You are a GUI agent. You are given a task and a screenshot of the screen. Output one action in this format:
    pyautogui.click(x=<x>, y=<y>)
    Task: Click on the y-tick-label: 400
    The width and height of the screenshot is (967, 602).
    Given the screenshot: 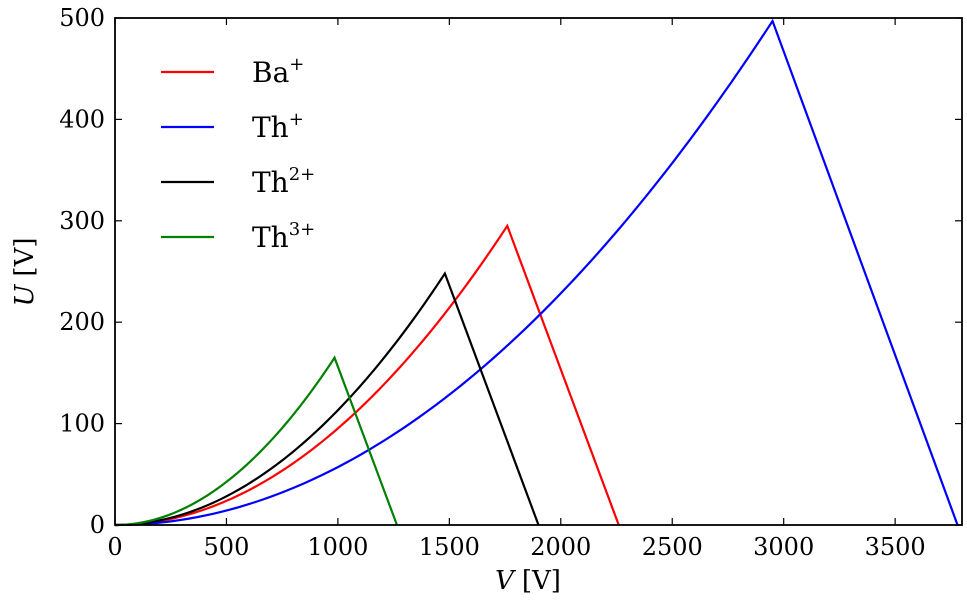 What is the action you would take?
    pyautogui.click(x=82, y=119)
    